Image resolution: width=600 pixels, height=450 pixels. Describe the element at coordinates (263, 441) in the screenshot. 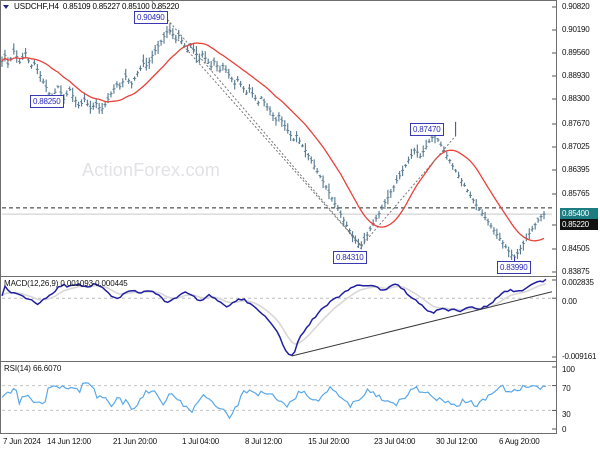

I see `date-axis-tick-4: 8 Jul 12:00` at that location.